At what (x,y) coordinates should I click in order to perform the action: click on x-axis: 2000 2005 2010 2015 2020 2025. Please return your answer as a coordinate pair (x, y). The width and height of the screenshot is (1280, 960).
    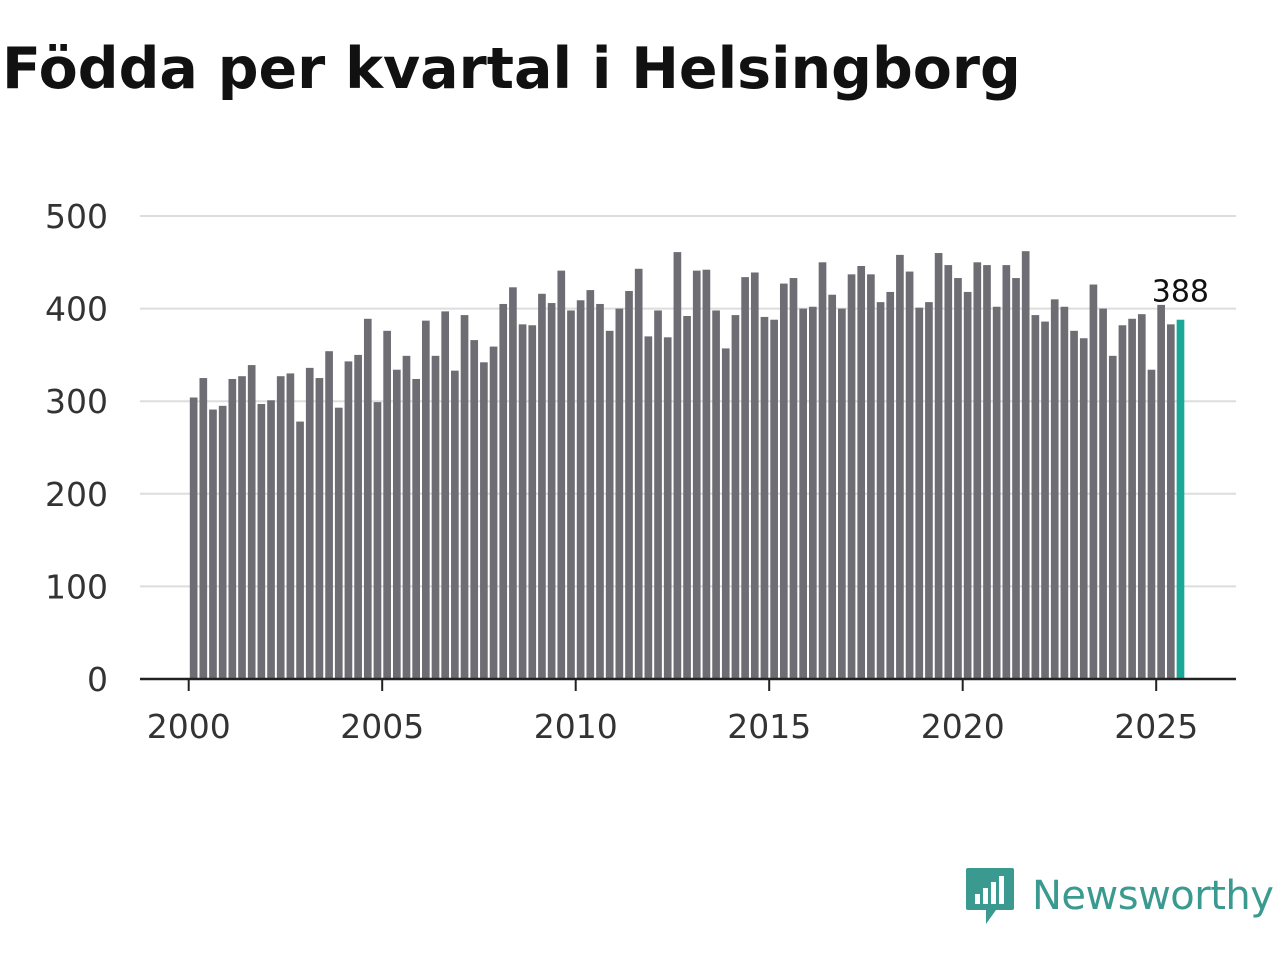
    Looking at the image, I should click on (688, 711).